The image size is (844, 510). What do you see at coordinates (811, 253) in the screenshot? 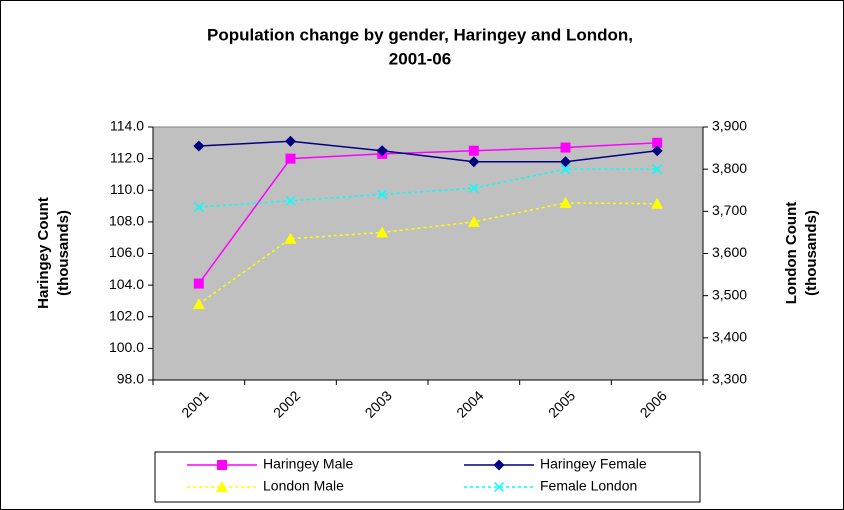
I see `y2-axis-title: (thousands)` at bounding box center [811, 253].